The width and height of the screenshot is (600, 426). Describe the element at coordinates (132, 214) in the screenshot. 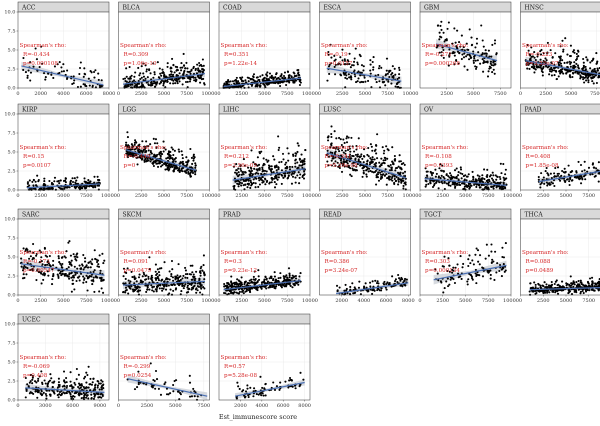

I see `panel-title: SKCM` at that location.